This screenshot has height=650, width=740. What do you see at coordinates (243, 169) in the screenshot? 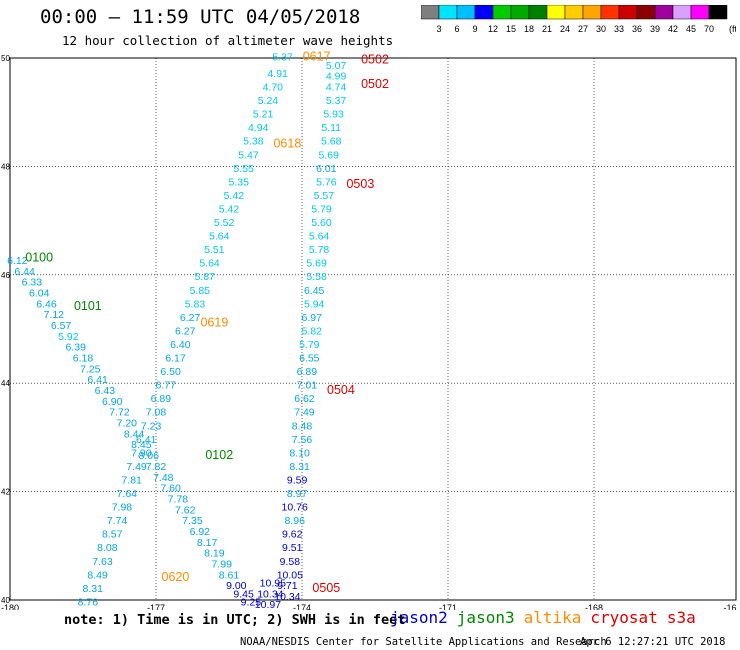
I see `wave-height-point: 5.55` at bounding box center [243, 169].